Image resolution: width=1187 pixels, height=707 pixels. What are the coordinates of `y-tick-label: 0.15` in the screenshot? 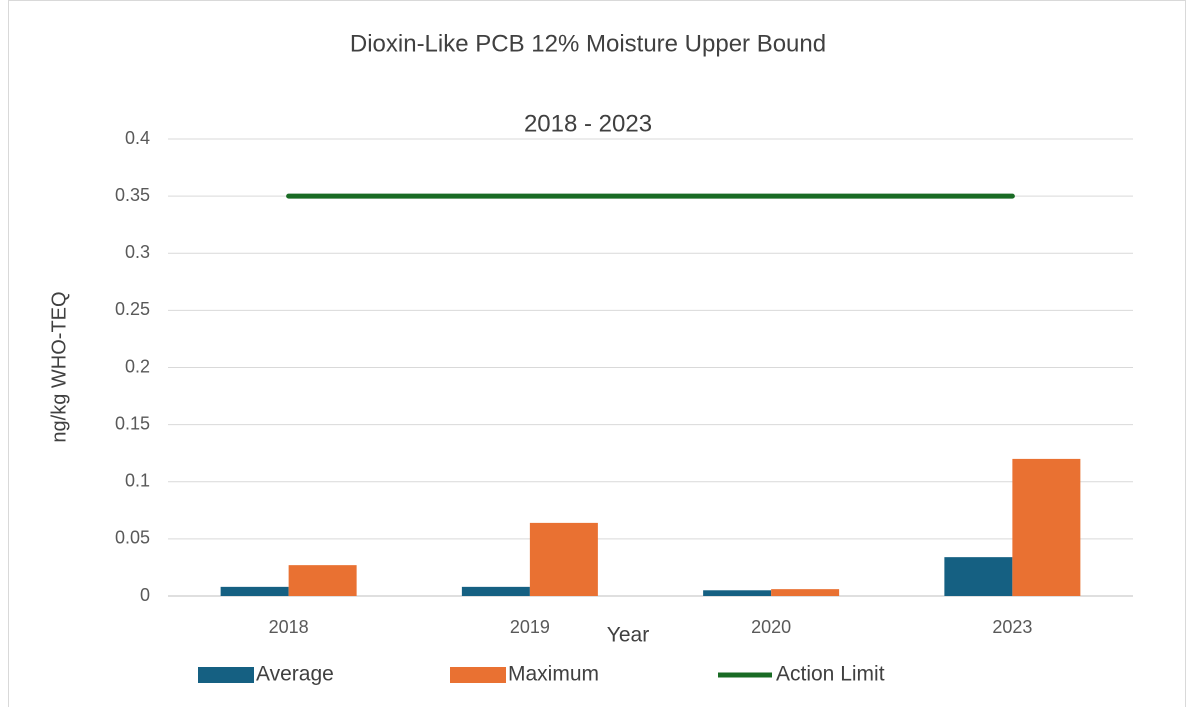 It's located at (132, 423).